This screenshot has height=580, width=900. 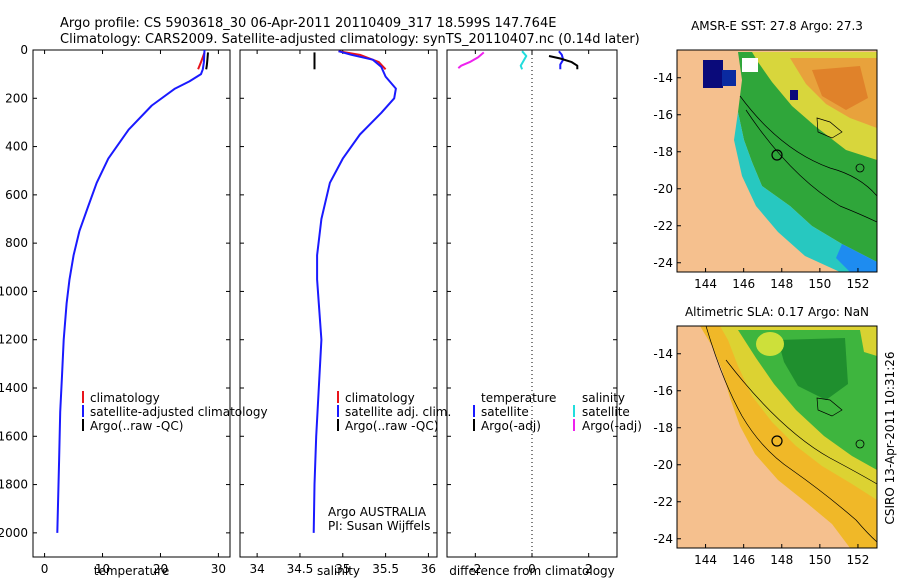 I want to click on y-tick-label: 1200, so click(x=14, y=340).